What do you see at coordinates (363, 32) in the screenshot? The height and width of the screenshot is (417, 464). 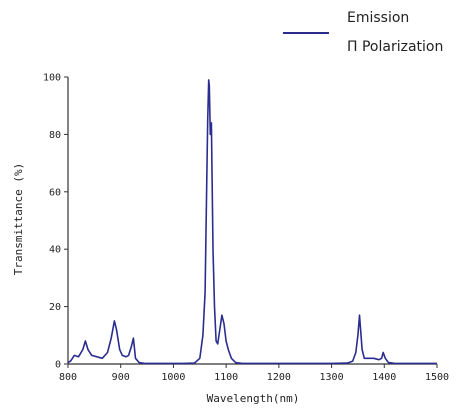 I see `legend: Emission Π Polarization` at bounding box center [363, 32].